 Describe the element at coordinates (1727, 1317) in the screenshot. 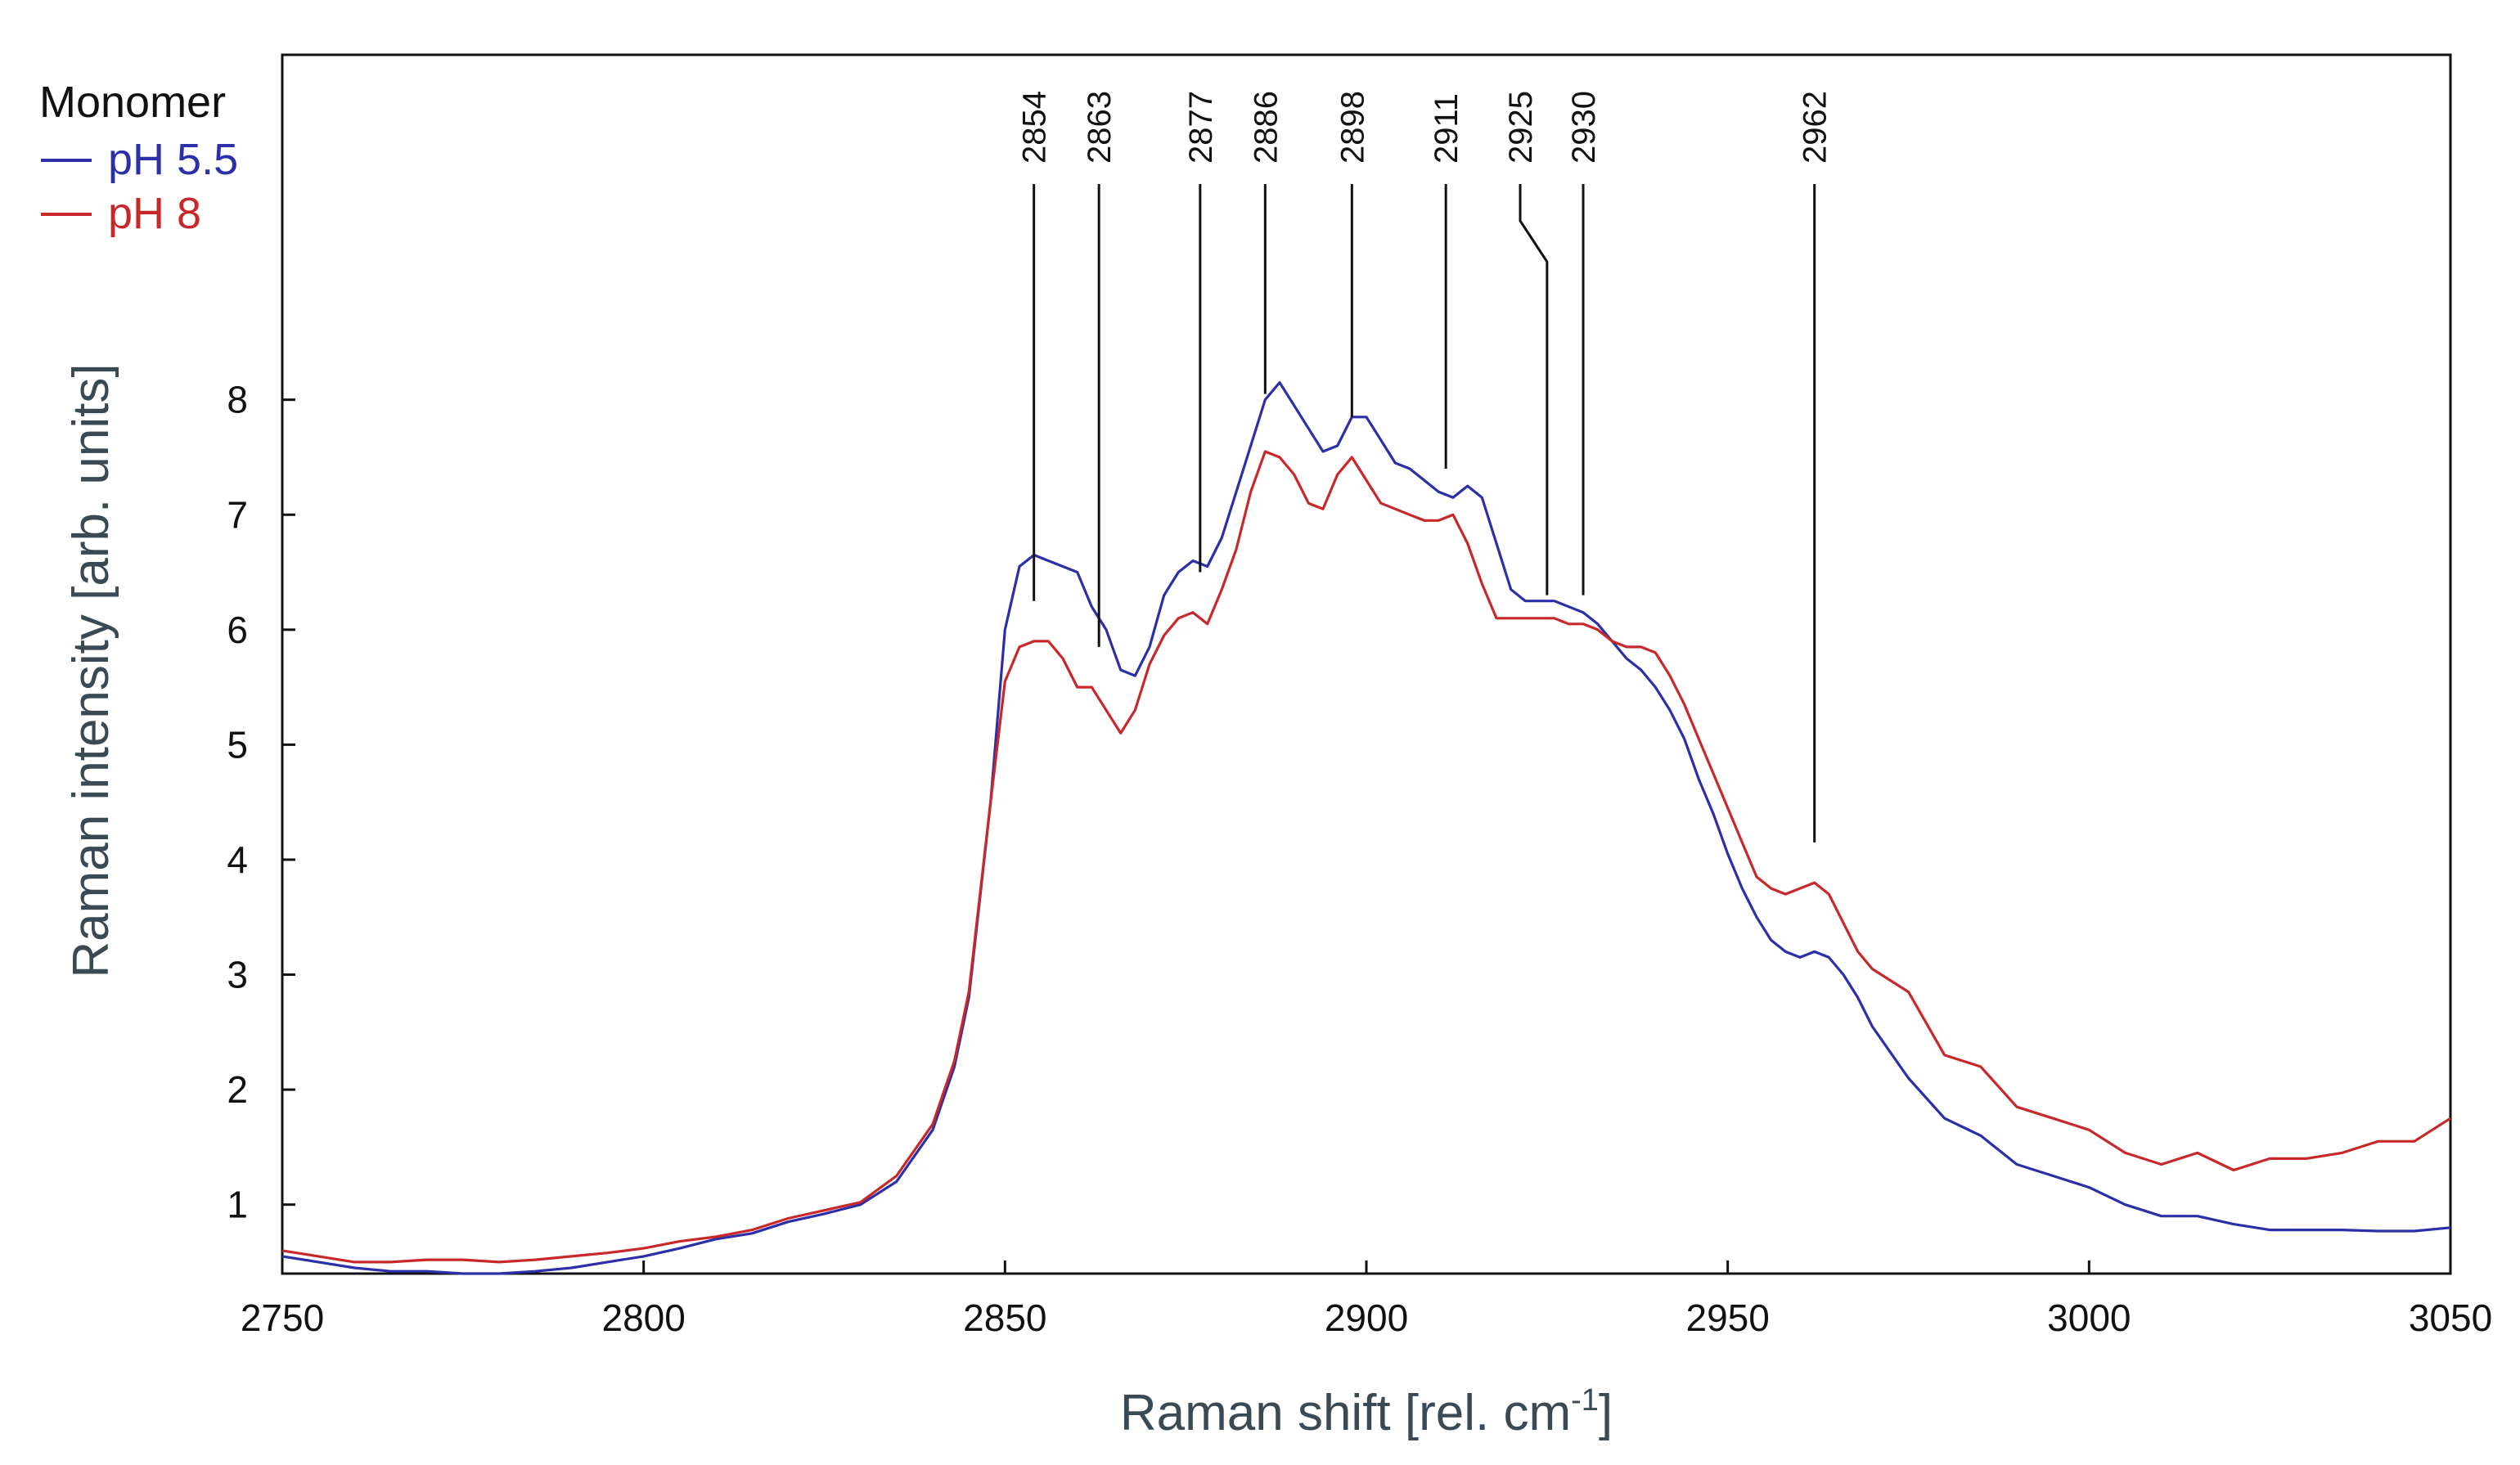

I see `x-tick-label: 2950` at that location.